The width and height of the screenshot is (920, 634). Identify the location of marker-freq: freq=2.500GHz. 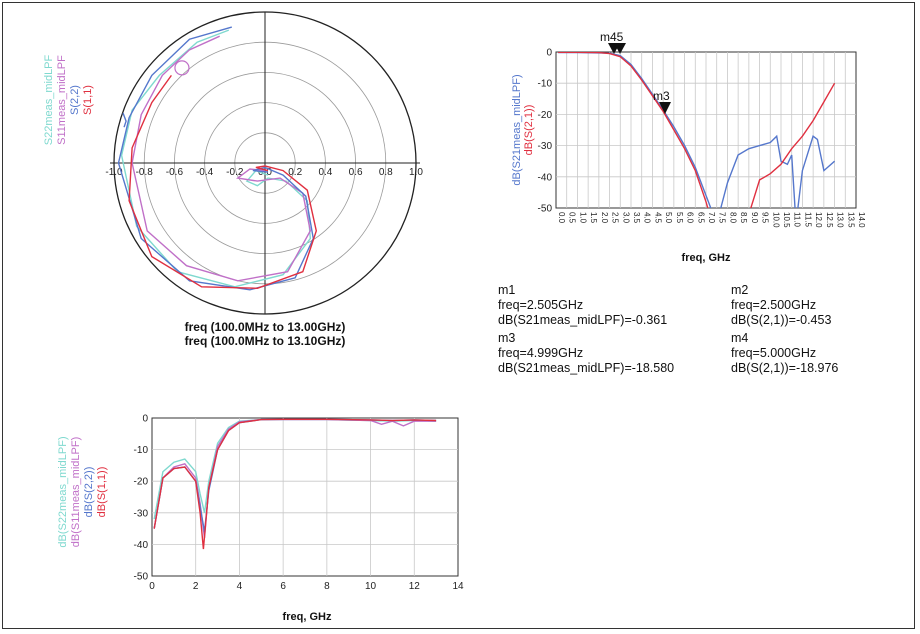
(774, 305).